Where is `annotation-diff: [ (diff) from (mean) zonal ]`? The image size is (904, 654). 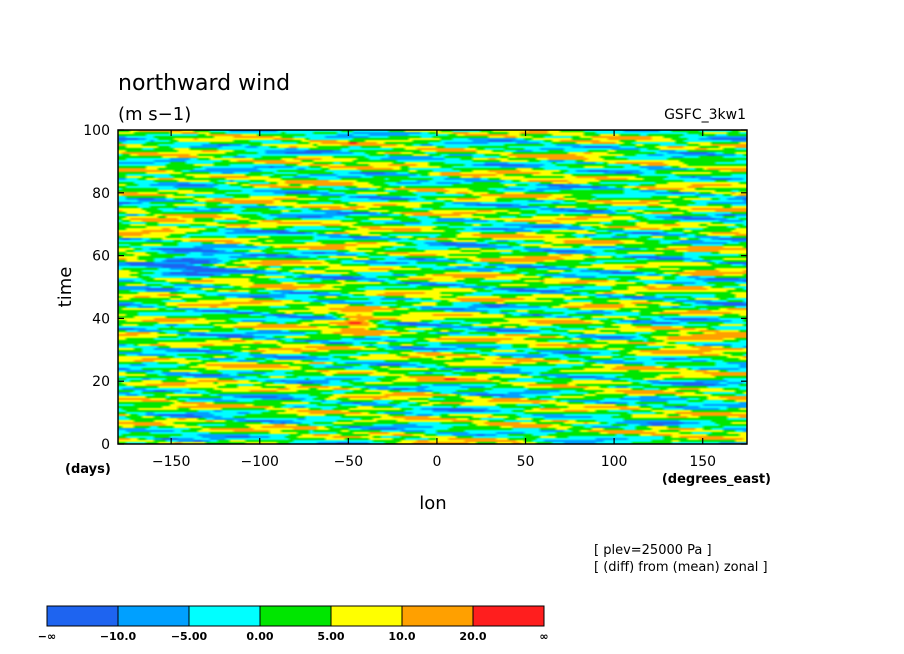 annotation-diff: [ (diff) from (mean) zonal ] is located at coordinates (681, 567).